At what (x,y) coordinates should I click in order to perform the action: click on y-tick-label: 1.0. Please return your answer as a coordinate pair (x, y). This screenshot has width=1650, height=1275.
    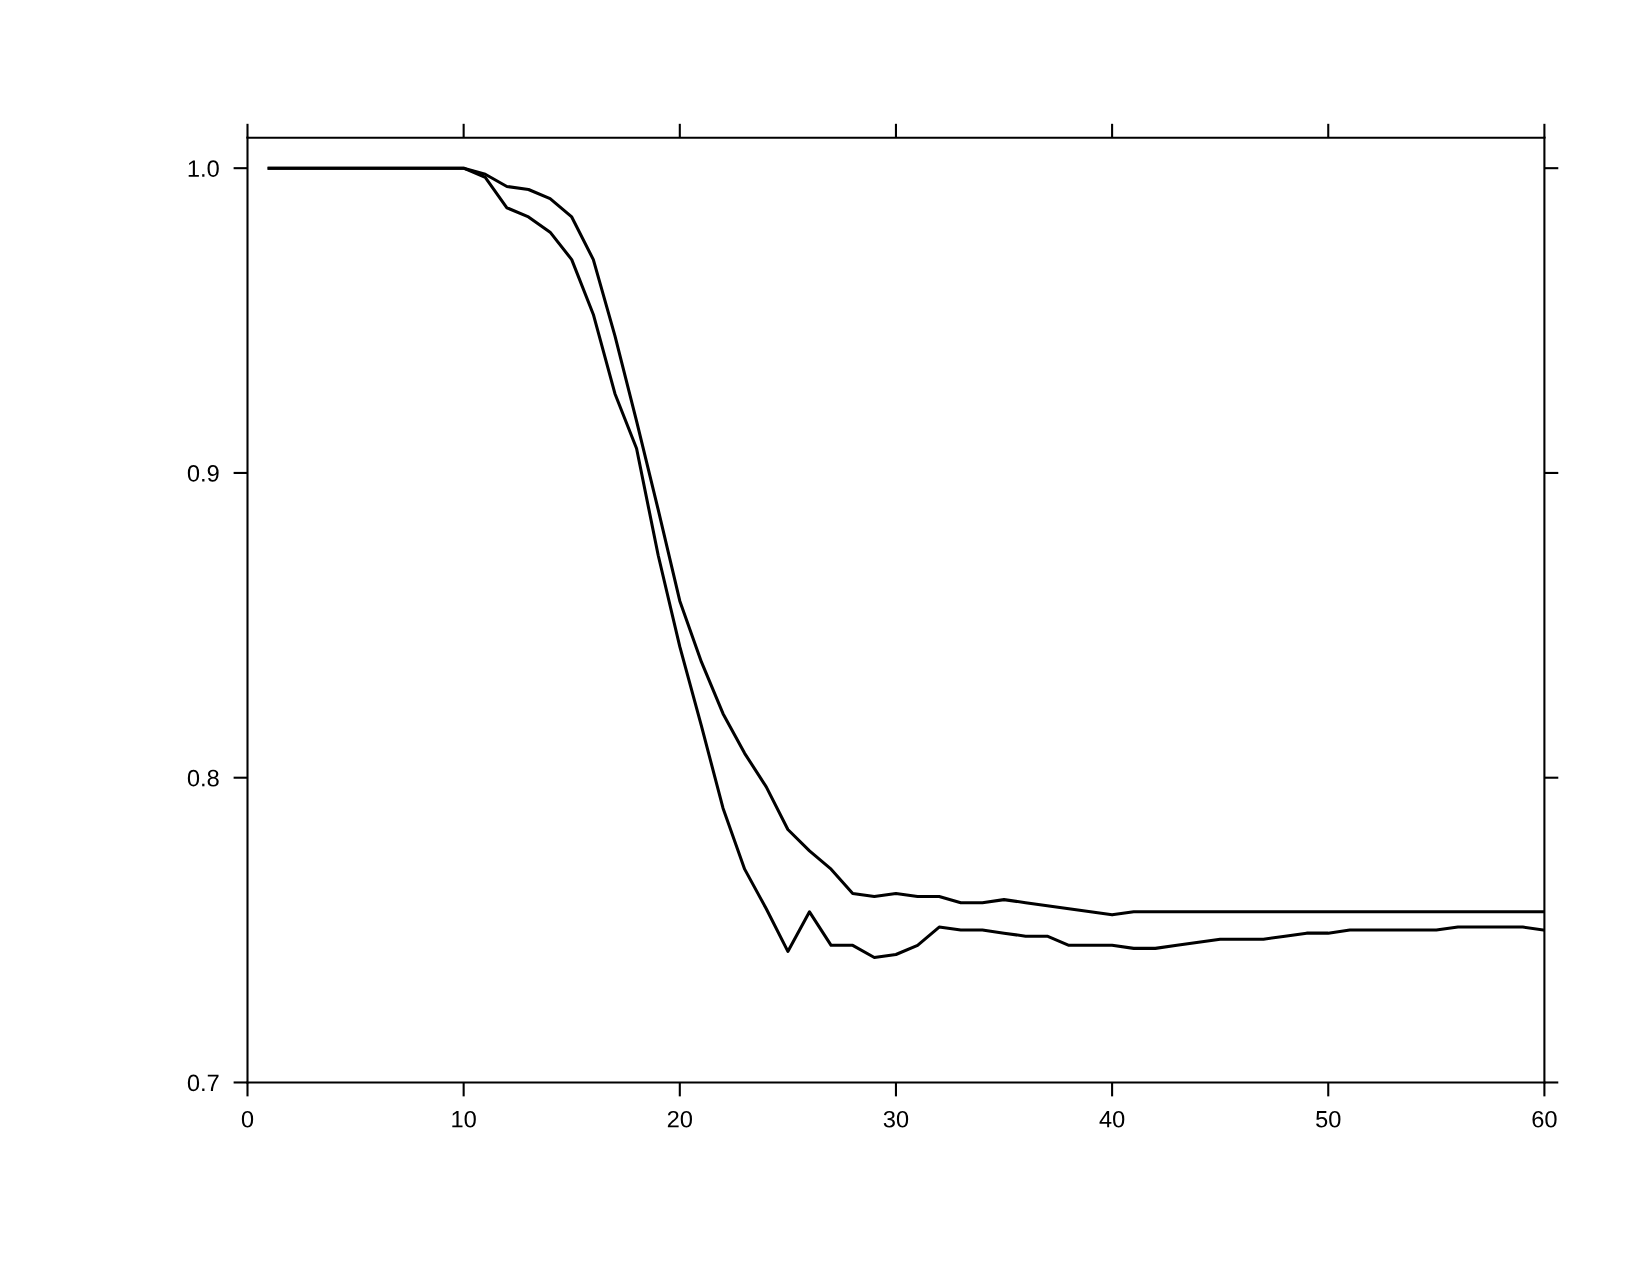
    Looking at the image, I should click on (203, 168).